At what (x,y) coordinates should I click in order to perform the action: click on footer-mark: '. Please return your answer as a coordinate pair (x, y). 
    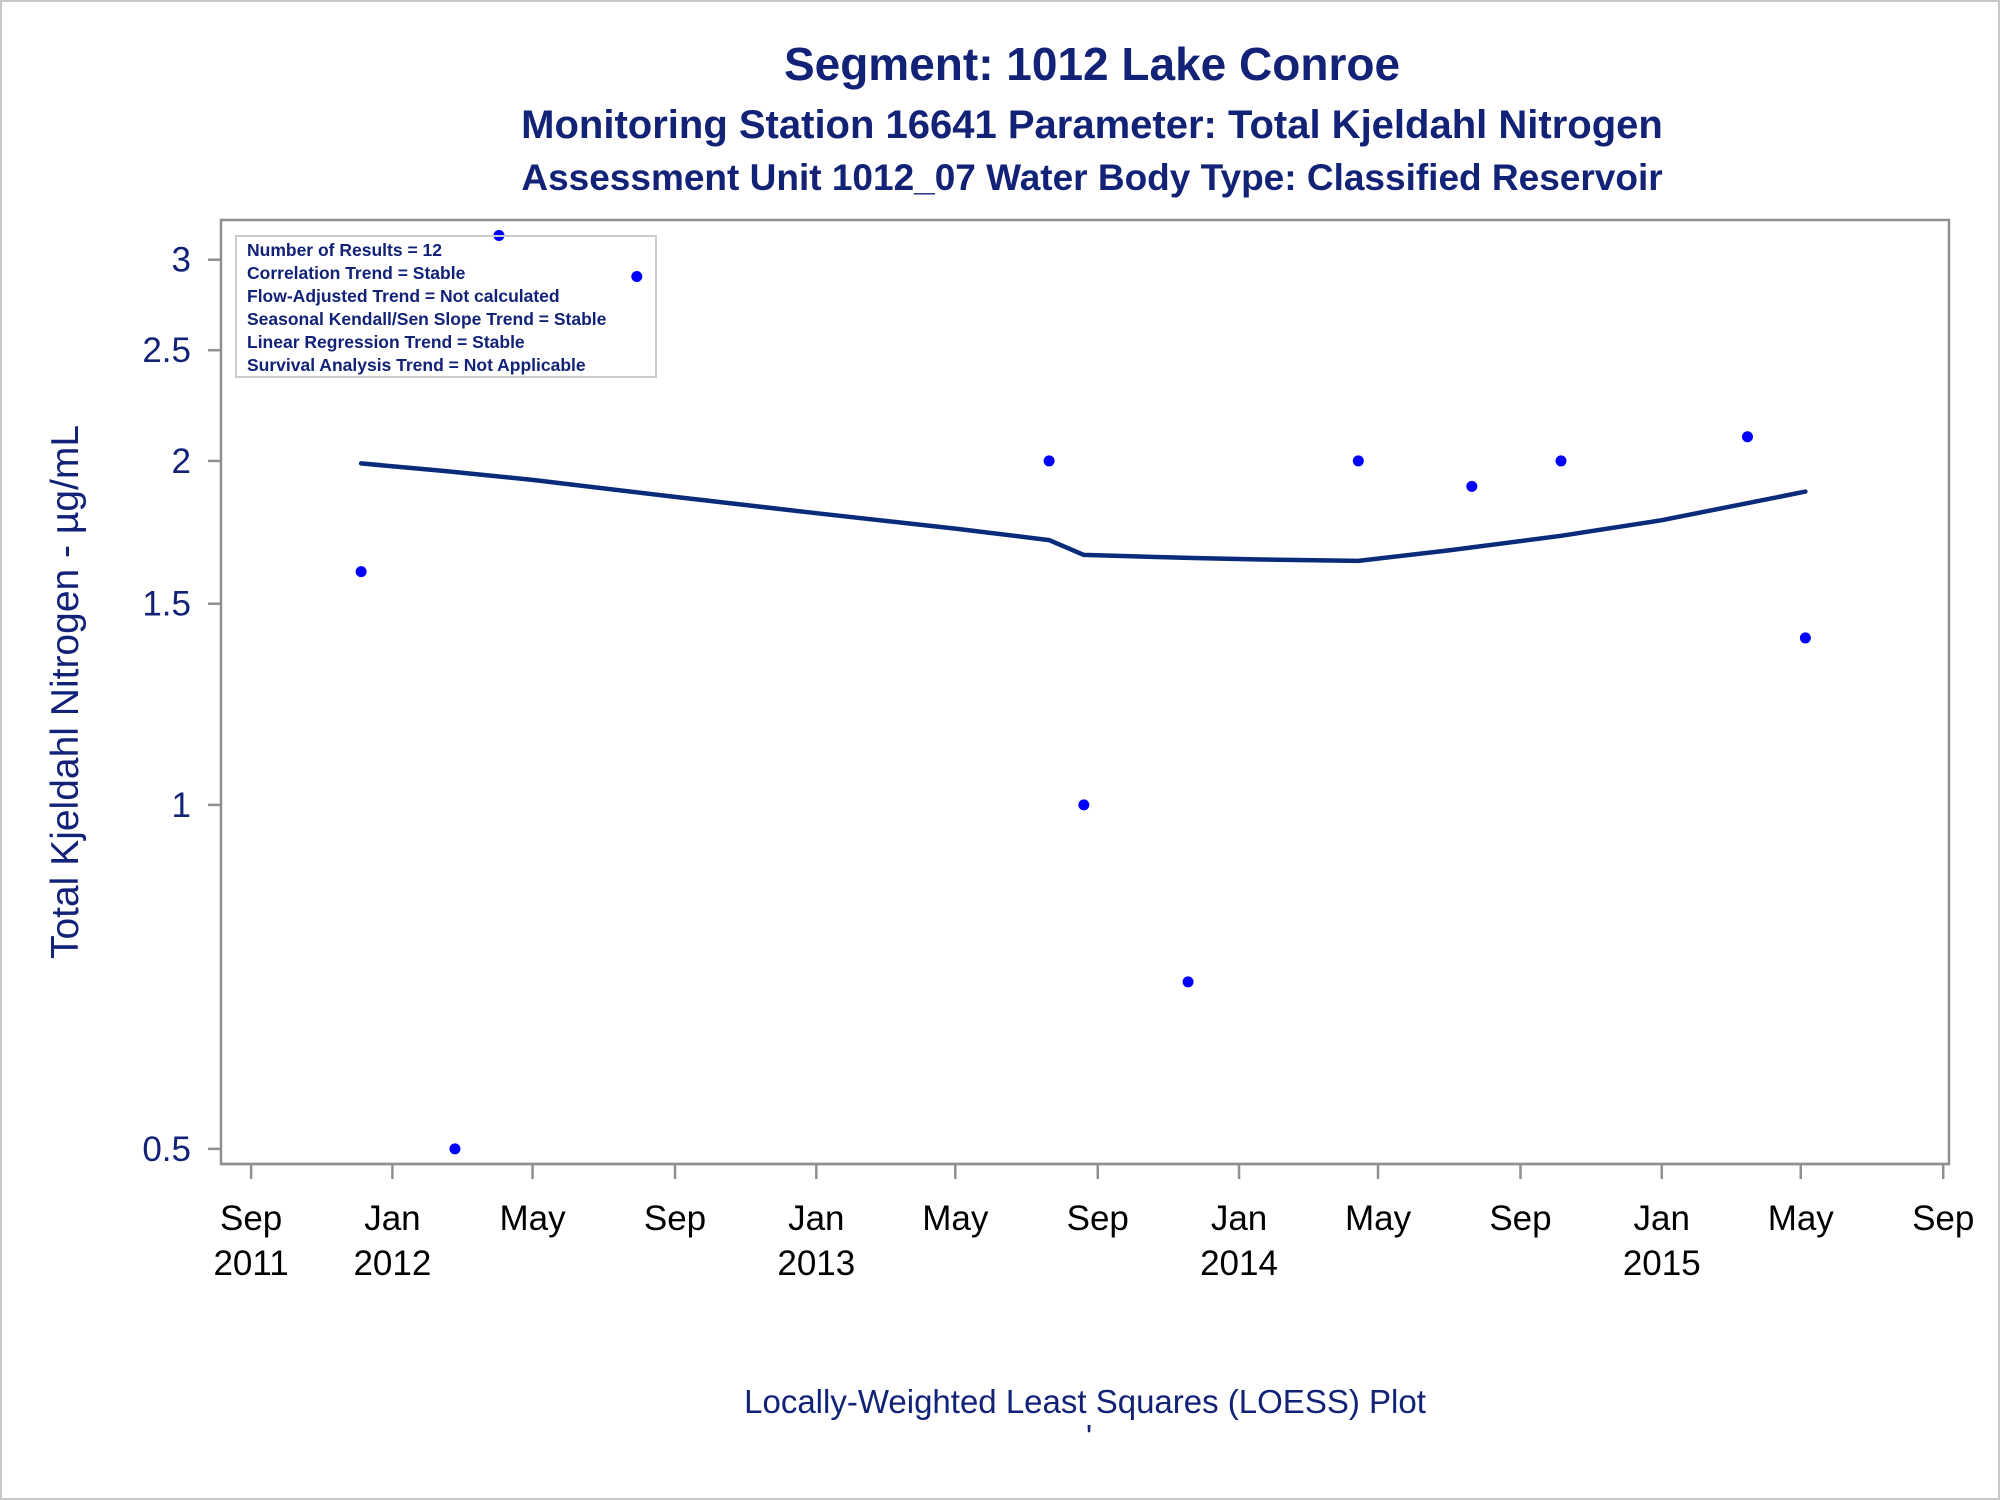
    Looking at the image, I should click on (1089, 1436).